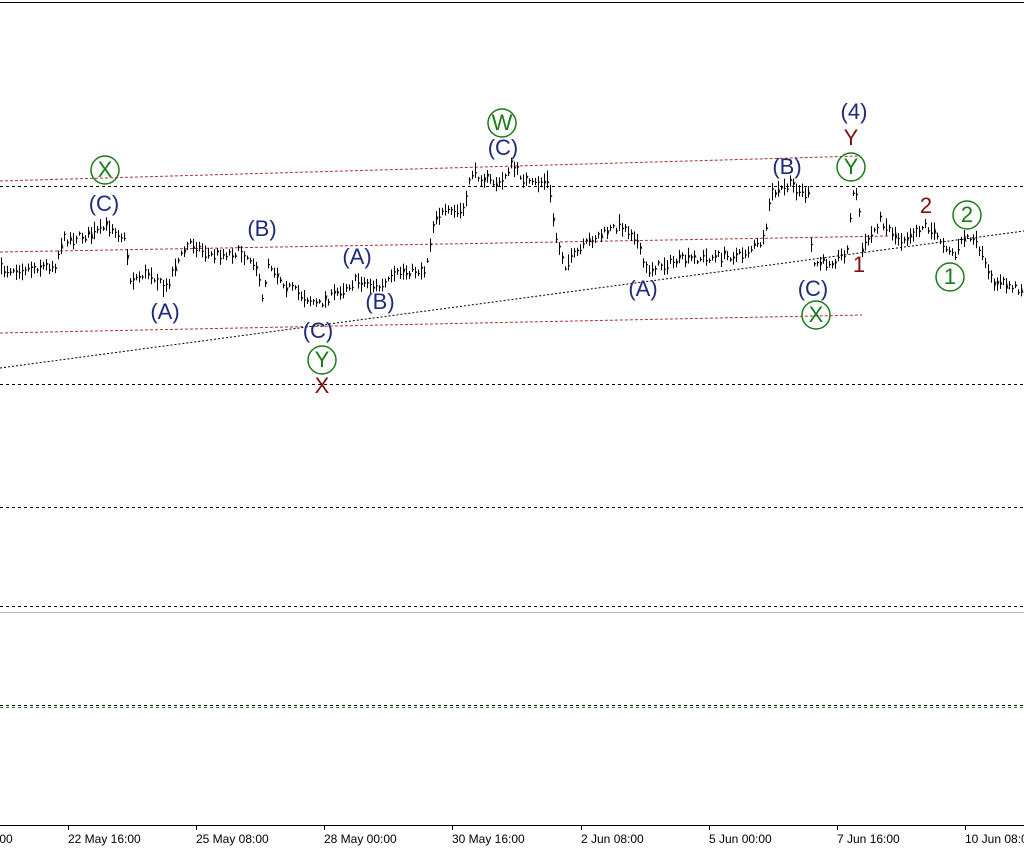 The image size is (1024, 852). I want to click on wave-label: (4), so click(854, 111).